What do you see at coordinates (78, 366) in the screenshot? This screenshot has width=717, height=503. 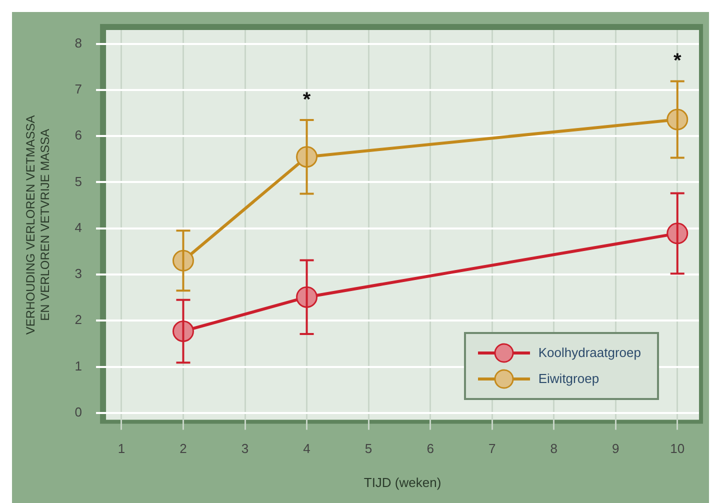 I see `y-tick-label: 1` at bounding box center [78, 366].